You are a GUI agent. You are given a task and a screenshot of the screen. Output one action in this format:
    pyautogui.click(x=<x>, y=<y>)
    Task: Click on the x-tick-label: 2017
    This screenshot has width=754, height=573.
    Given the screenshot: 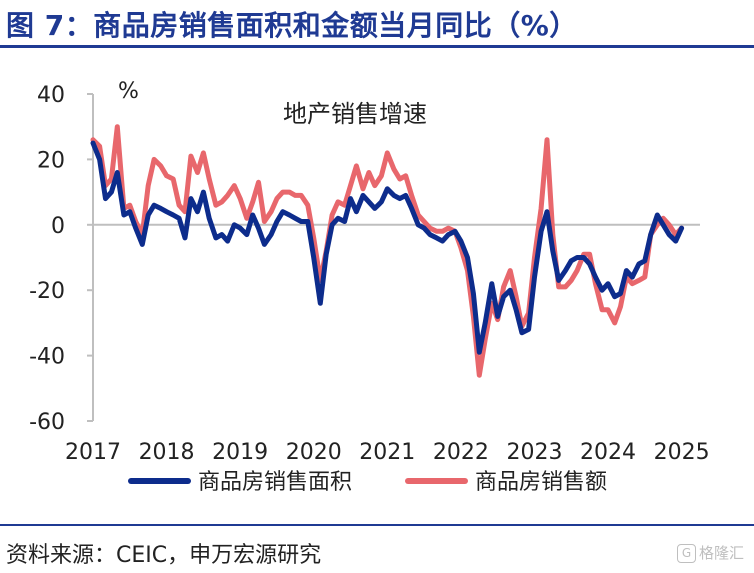 What is the action you would take?
    pyautogui.click(x=93, y=452)
    